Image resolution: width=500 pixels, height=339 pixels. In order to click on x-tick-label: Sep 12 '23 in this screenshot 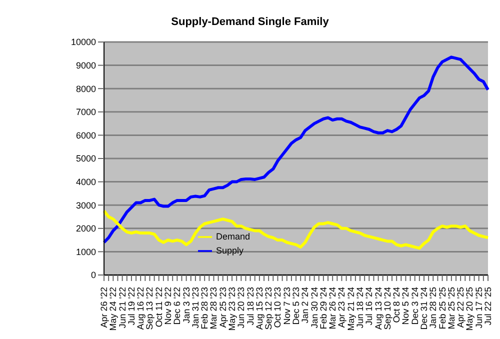, I will do `click(269, 308)`.